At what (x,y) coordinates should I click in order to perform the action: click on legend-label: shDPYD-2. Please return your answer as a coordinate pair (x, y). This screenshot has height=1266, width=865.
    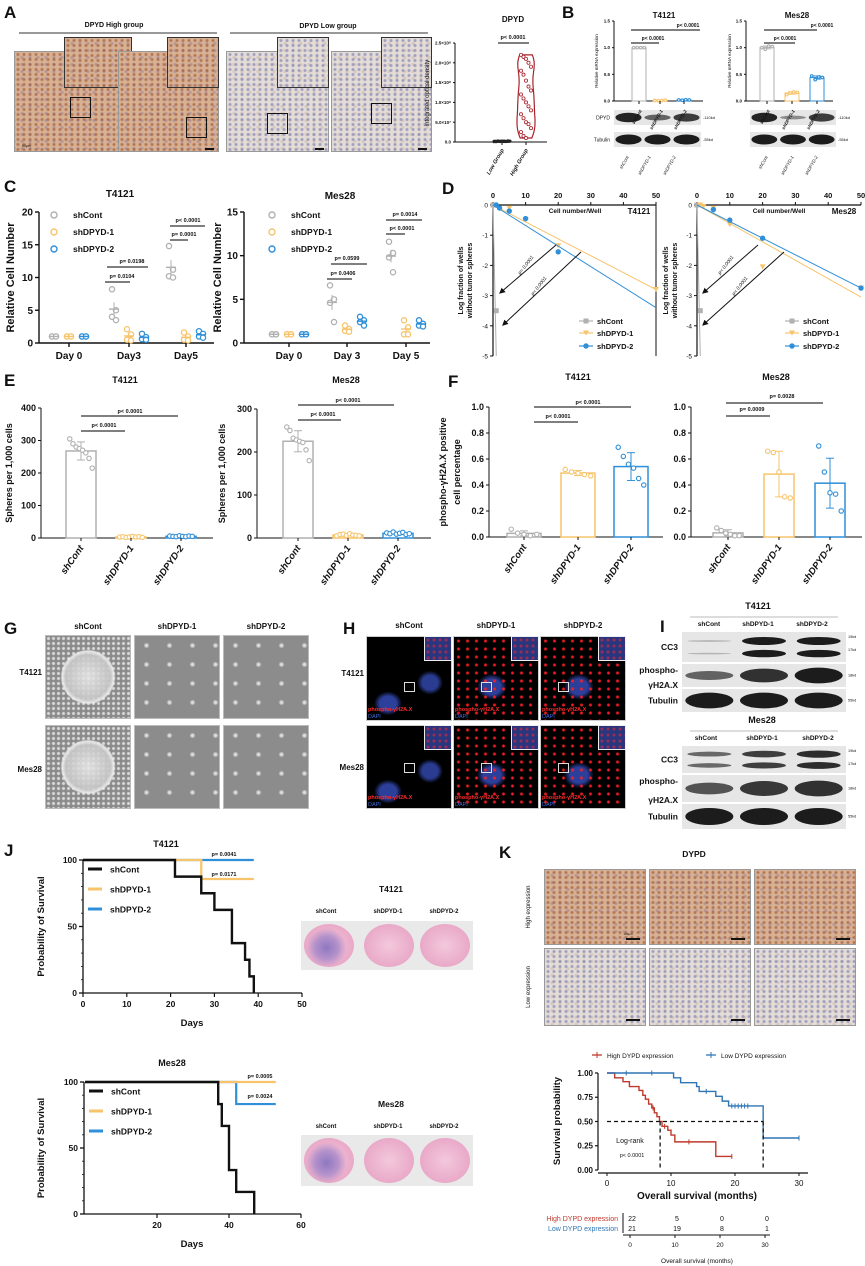
    Looking at the image, I should click on (615, 346).